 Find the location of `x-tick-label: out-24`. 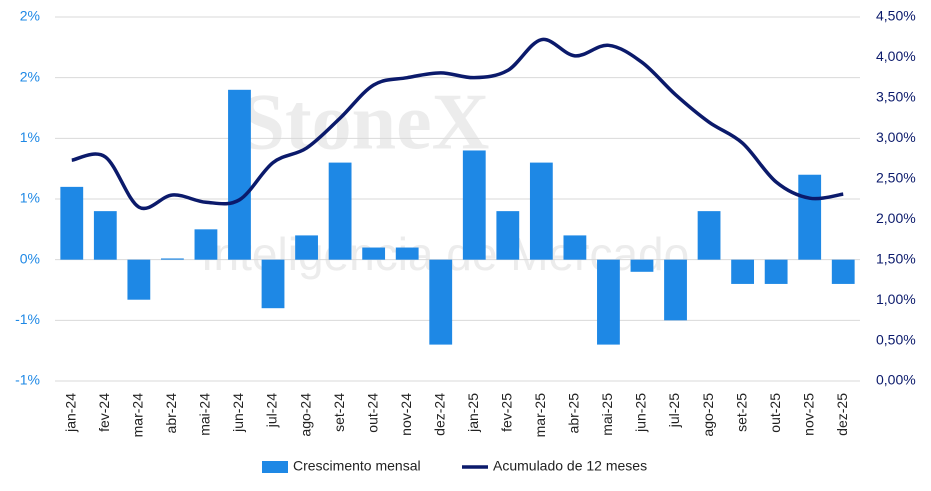

x-tick-label: out-24 is located at coordinates (372, 413).